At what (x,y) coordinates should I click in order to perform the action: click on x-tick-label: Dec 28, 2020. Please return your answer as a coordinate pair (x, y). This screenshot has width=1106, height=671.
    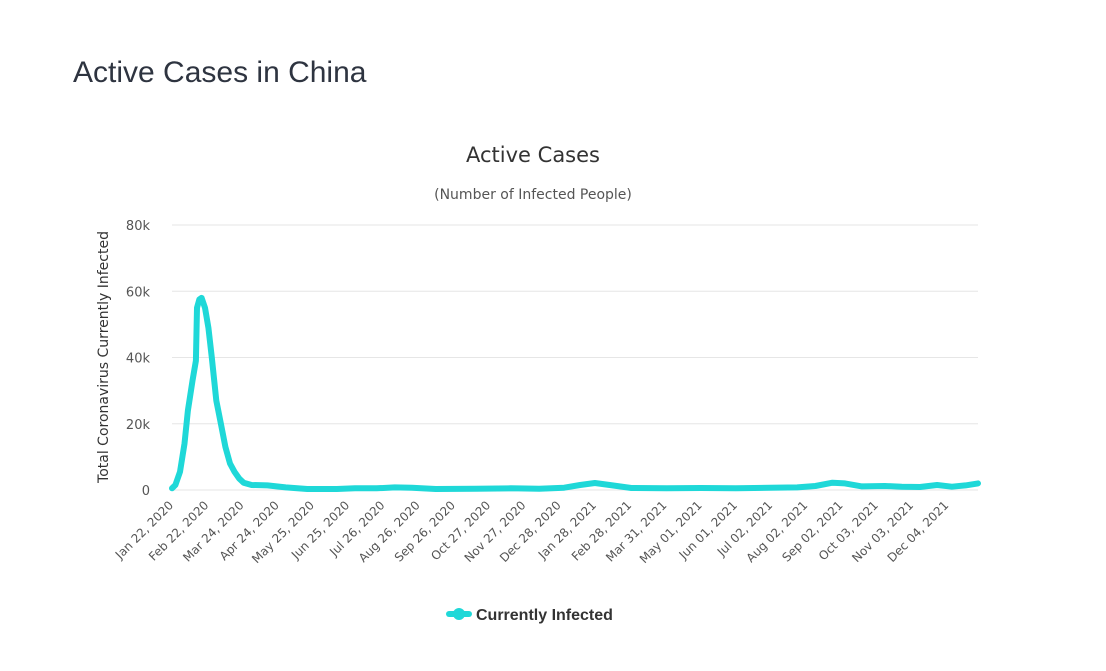
    Looking at the image, I should click on (530, 531).